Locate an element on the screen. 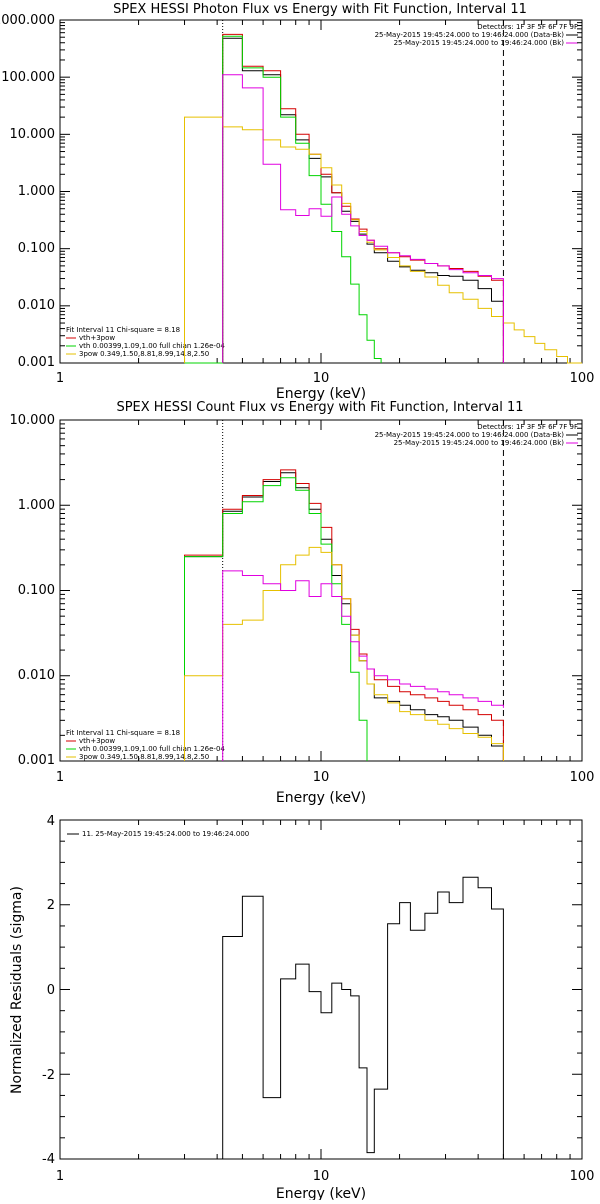 The height and width of the screenshot is (1204, 600). y-tick-label: 1000.000 is located at coordinates (27, 20).